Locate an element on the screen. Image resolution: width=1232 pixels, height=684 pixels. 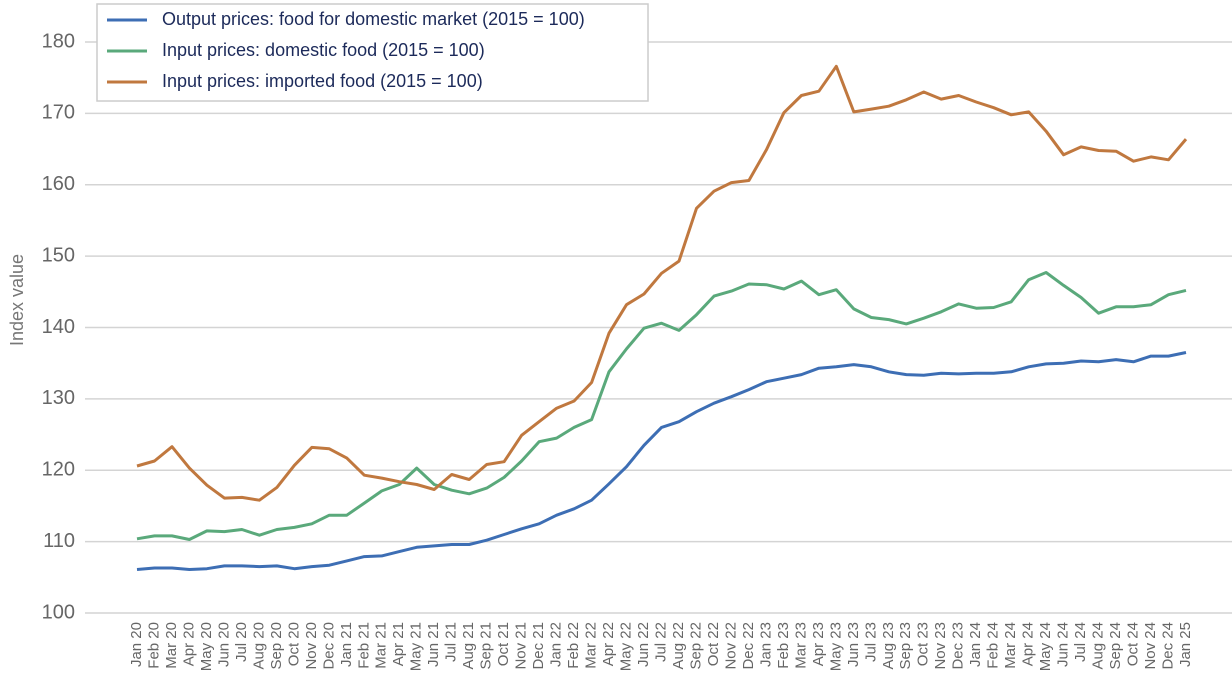
legend-label: Input prices: domestic food (2015 = 100) is located at coordinates (323, 50).